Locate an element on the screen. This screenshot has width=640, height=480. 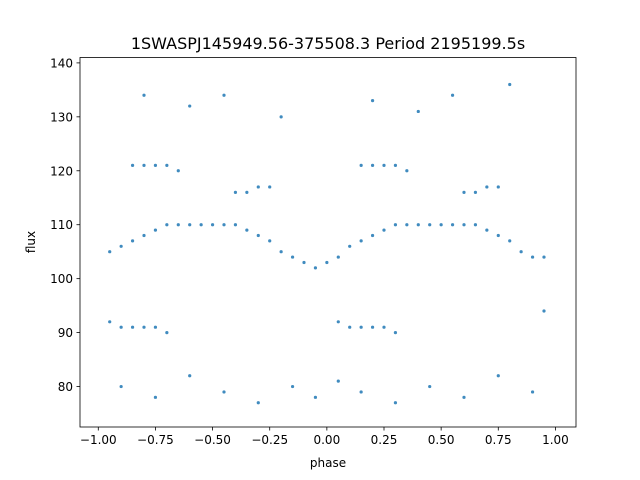
y-tick-label: 90 is located at coordinates (65, 333).